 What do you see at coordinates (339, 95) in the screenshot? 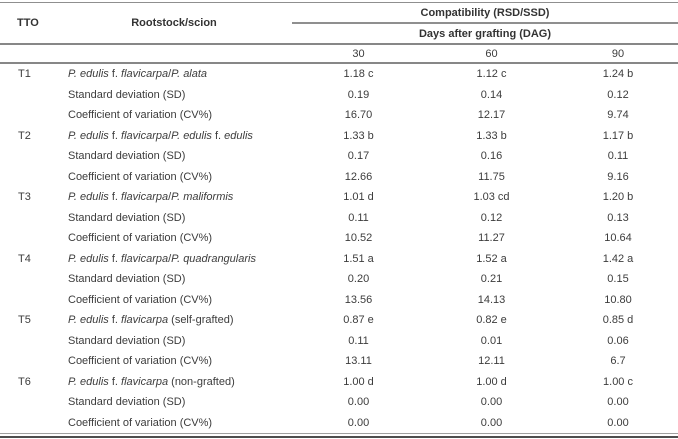
I see `sd-row: Standard deviation (SD) 0.19 0.14 0.12` at bounding box center [339, 95].